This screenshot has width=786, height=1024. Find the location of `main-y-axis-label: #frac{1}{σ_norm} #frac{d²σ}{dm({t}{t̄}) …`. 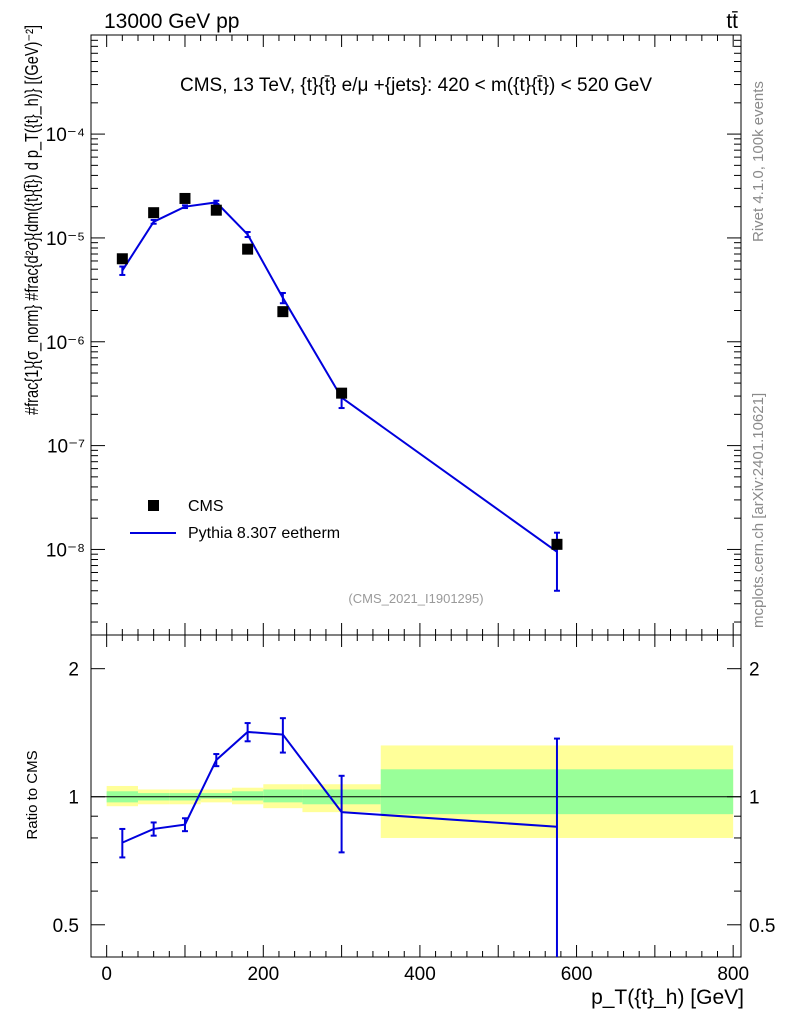

main-y-axis-label: #frac{1}{σ_norm} #frac{d²σ}{dm({t}{t̄}) … is located at coordinates (32, 220).